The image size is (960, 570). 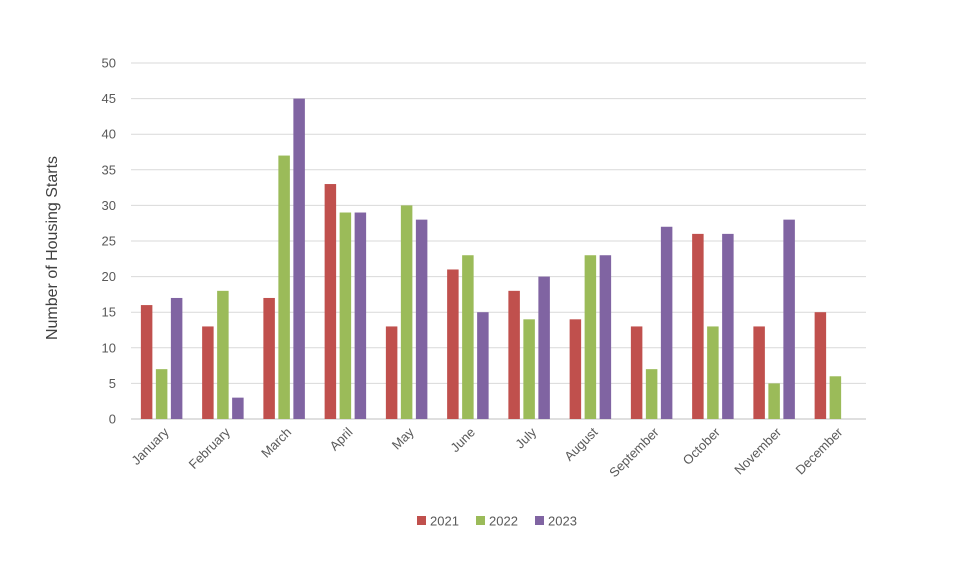 I want to click on bar-2021-december, so click(x=820, y=365).